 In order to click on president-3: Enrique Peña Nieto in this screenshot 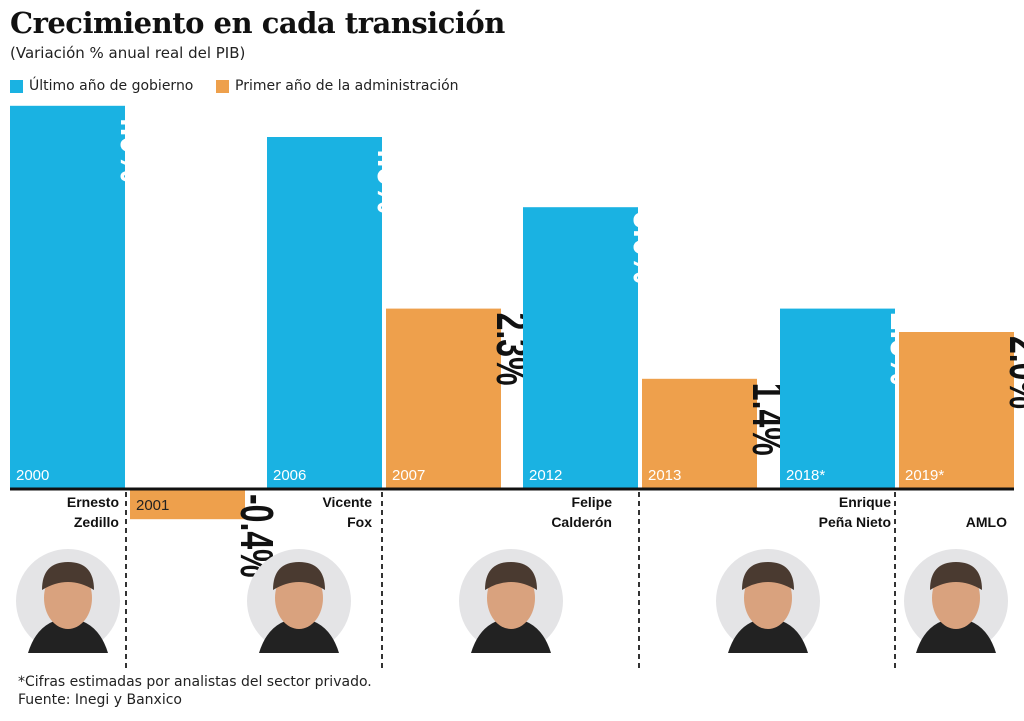, I will do `click(803, 573)`.